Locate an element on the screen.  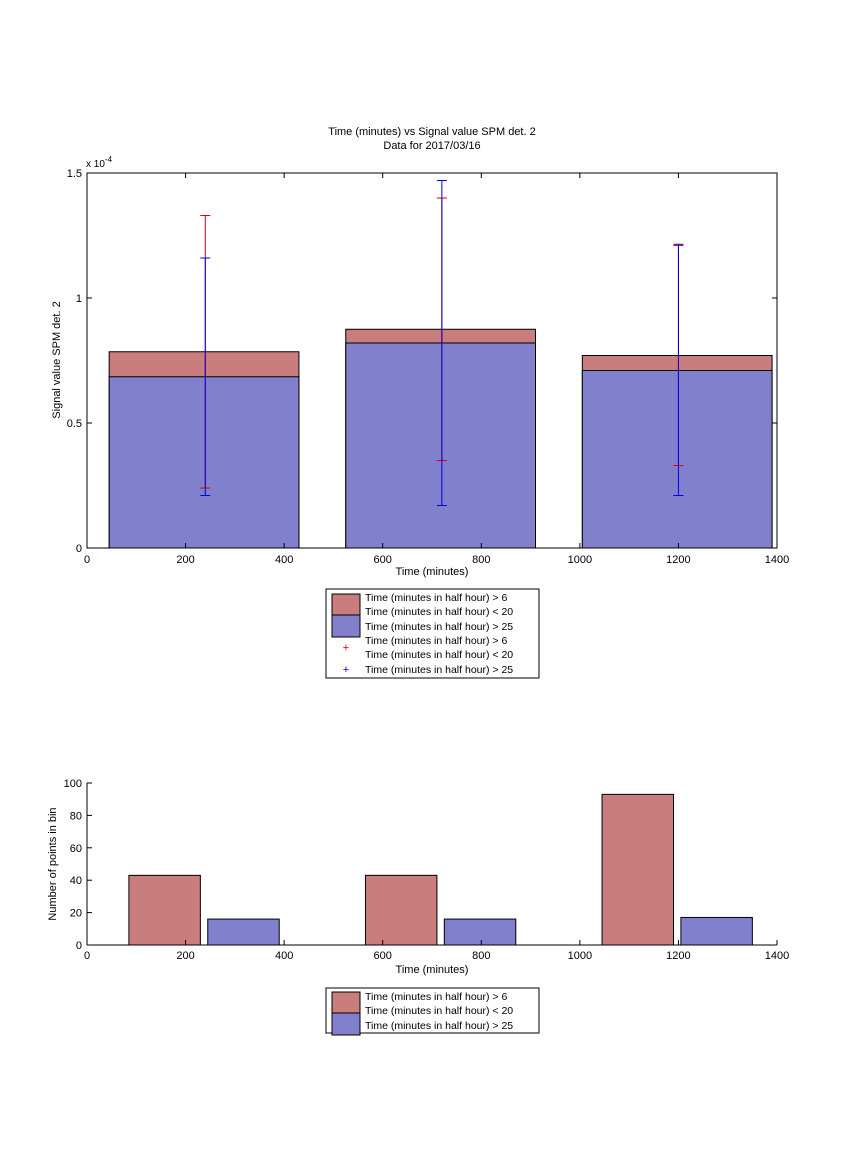
count-axes is located at coordinates (431, 864).